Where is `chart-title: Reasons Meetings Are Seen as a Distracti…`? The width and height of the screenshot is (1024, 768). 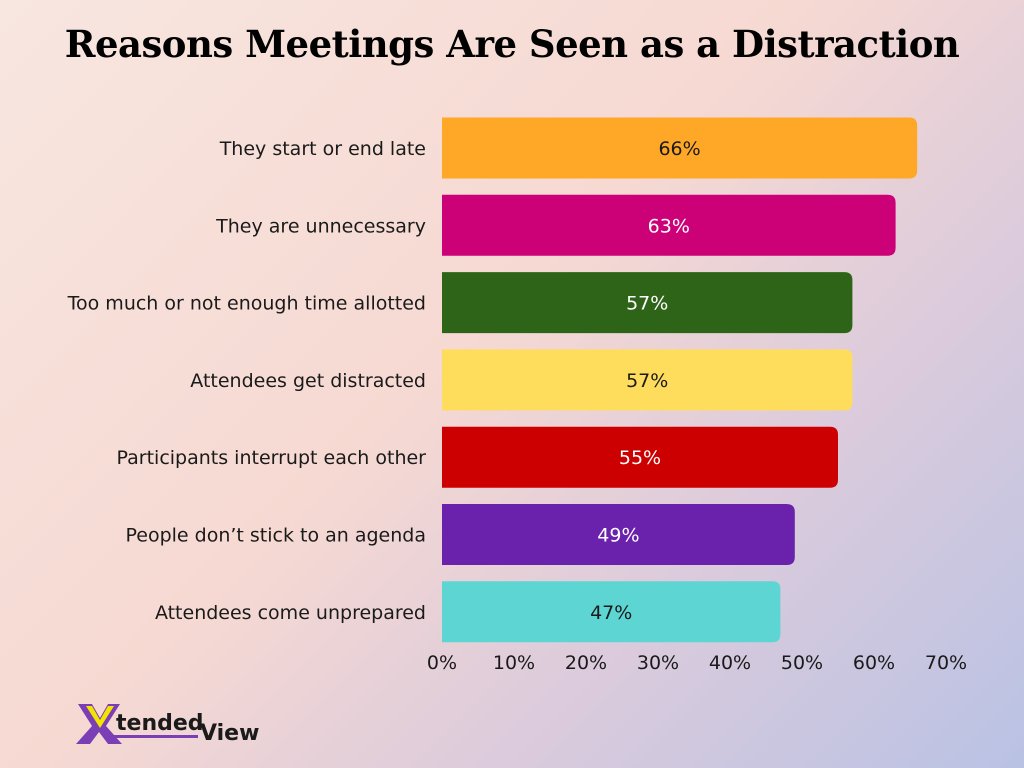 chart-title: Reasons Meetings Are Seen as a Distracti… is located at coordinates (512, 44).